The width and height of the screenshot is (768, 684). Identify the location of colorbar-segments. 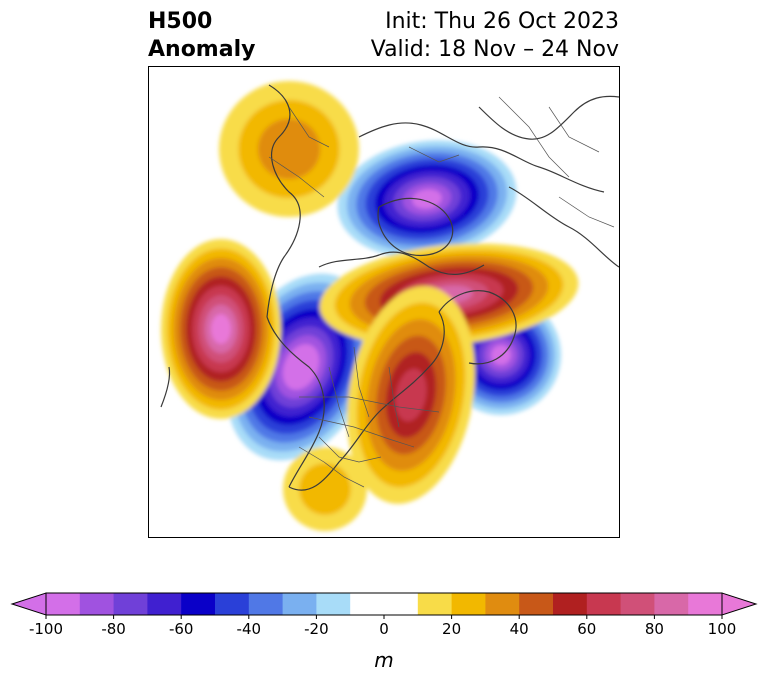
(384, 604).